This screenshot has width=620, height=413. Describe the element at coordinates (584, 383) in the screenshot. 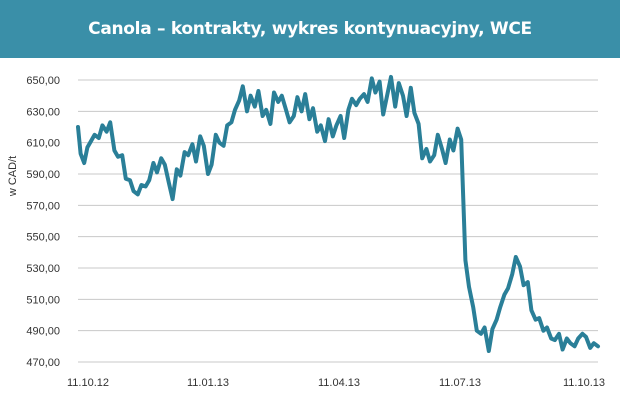

I see `x-tick-label: 11.10.13` at that location.